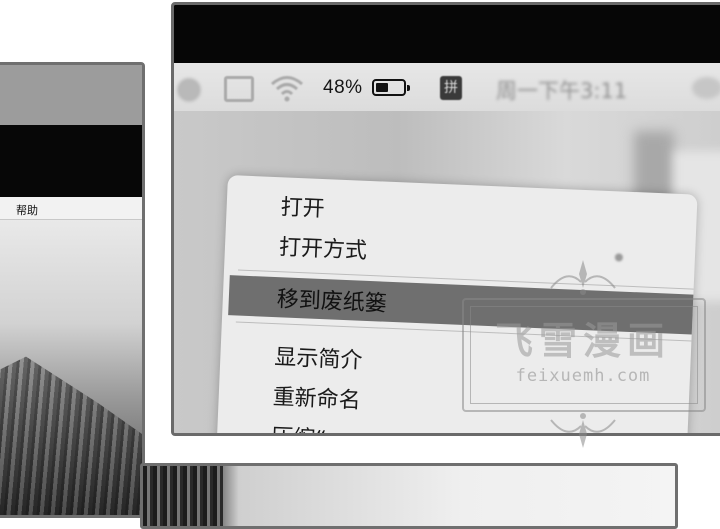  Describe the element at coordinates (582, 341) in the screenshot. I see `watermark-title: 飞雪漫画` at that location.